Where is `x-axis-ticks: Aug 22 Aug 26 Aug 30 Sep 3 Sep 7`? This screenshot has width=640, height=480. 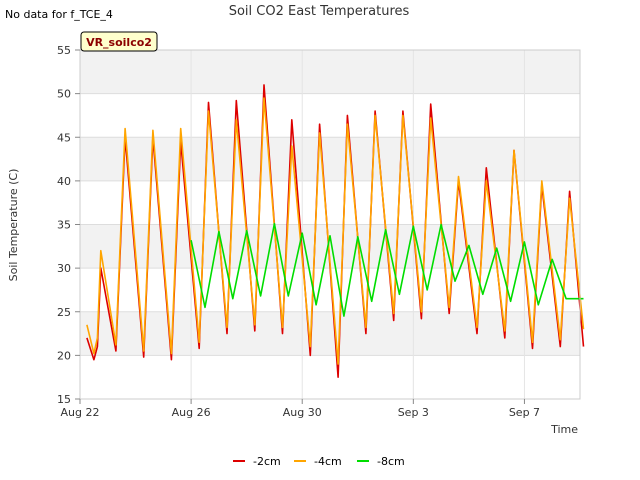
x-axis-ticks: Aug 22 Aug 26 Aug 30 Sep 3 Sep 7 is located at coordinates (300, 409).